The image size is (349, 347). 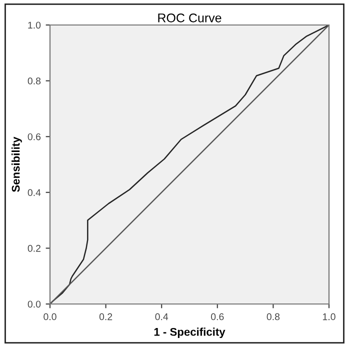 What do you see at coordinates (34, 192) in the screenshot?
I see `y-tick-label: 0.4` at bounding box center [34, 192].